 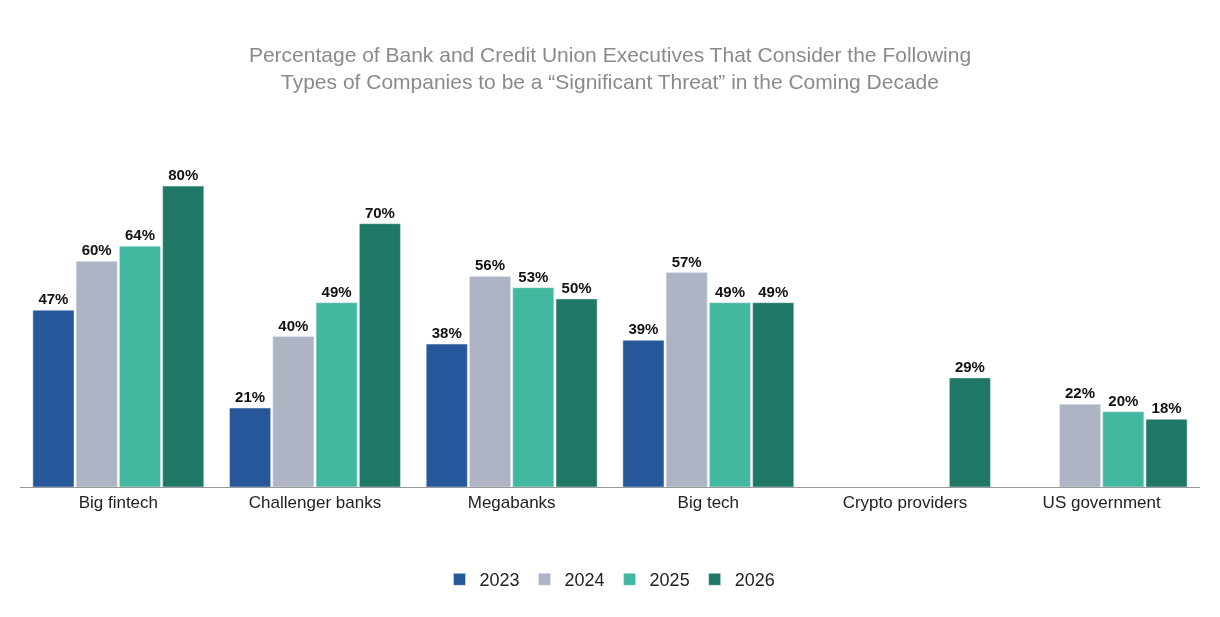 What do you see at coordinates (446, 333) in the screenshot?
I see `data-label: 38%` at bounding box center [446, 333].